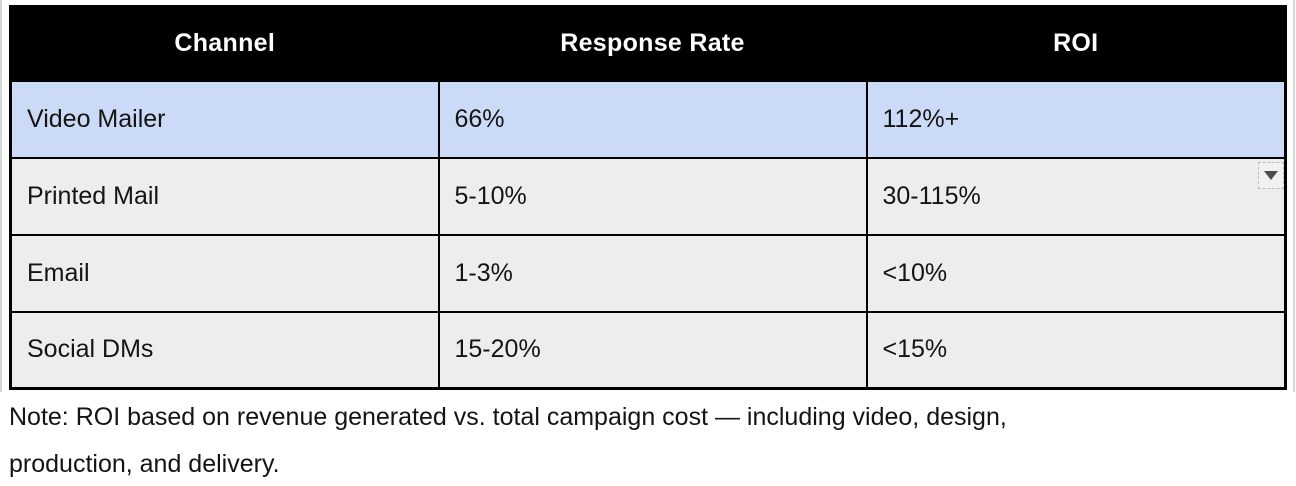 The image size is (1296, 486). I want to click on cell-response-rate: 66%, so click(652, 119).